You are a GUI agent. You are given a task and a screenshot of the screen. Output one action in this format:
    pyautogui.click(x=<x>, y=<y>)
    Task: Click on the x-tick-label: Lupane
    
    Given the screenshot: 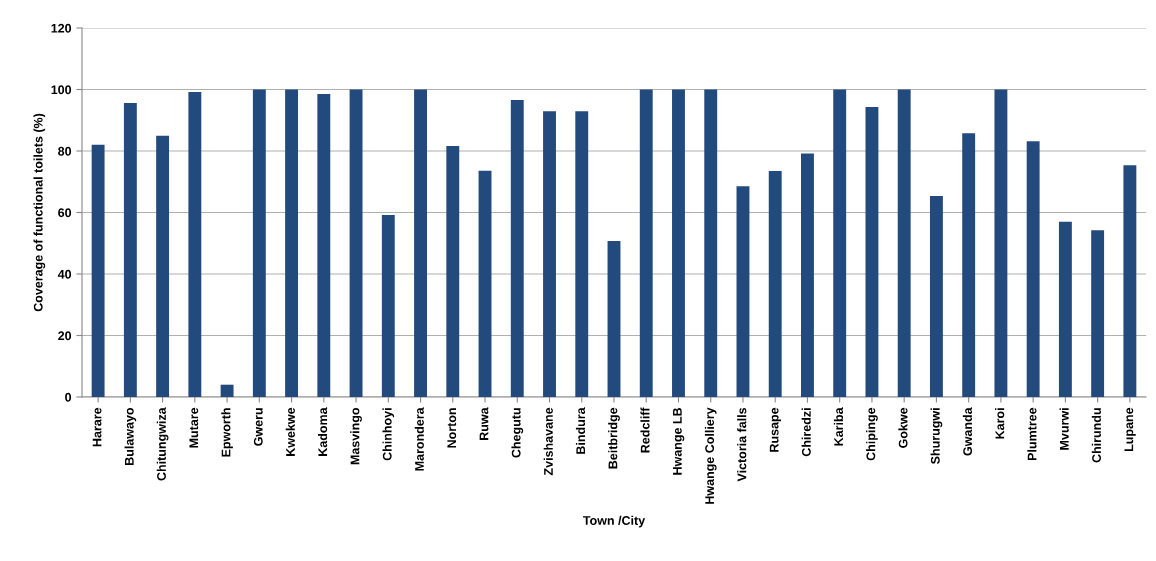 What is the action you would take?
    pyautogui.click(x=1130, y=429)
    